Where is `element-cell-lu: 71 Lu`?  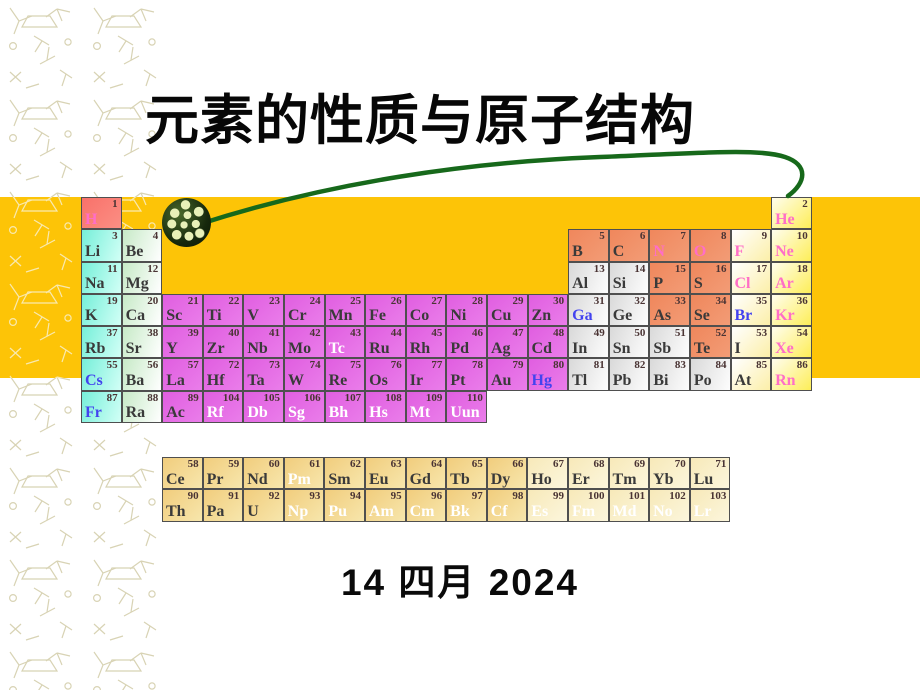 element-cell-lu: 71 Lu is located at coordinates (710, 473).